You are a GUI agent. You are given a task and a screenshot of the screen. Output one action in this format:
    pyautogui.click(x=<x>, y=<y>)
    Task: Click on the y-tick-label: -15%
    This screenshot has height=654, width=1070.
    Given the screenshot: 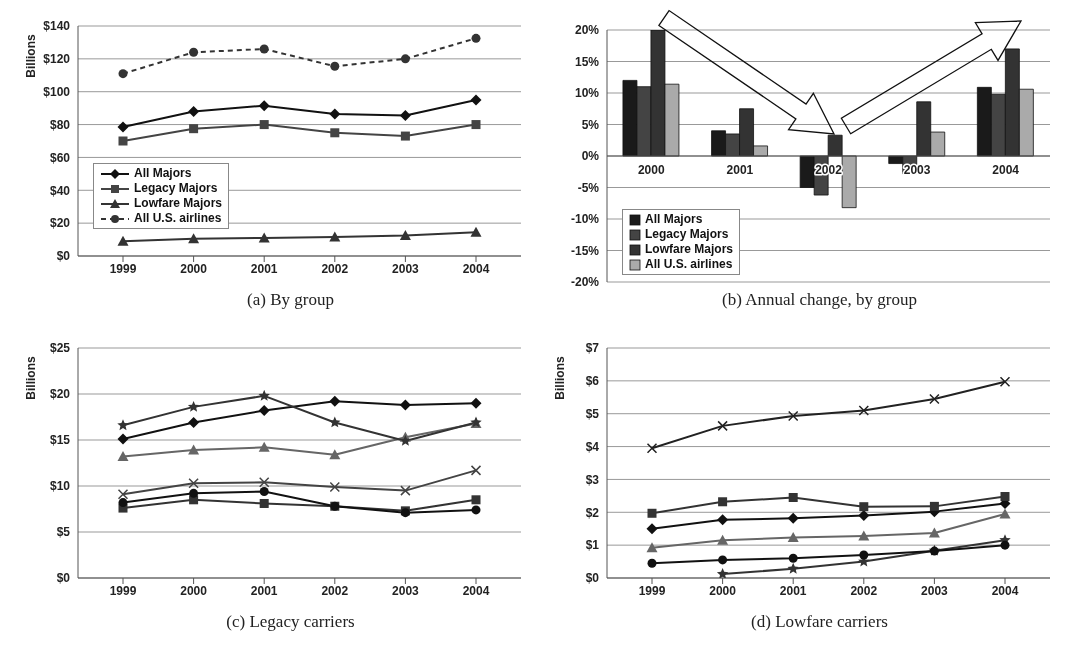 What is the action you would take?
    pyautogui.click(x=585, y=250)
    